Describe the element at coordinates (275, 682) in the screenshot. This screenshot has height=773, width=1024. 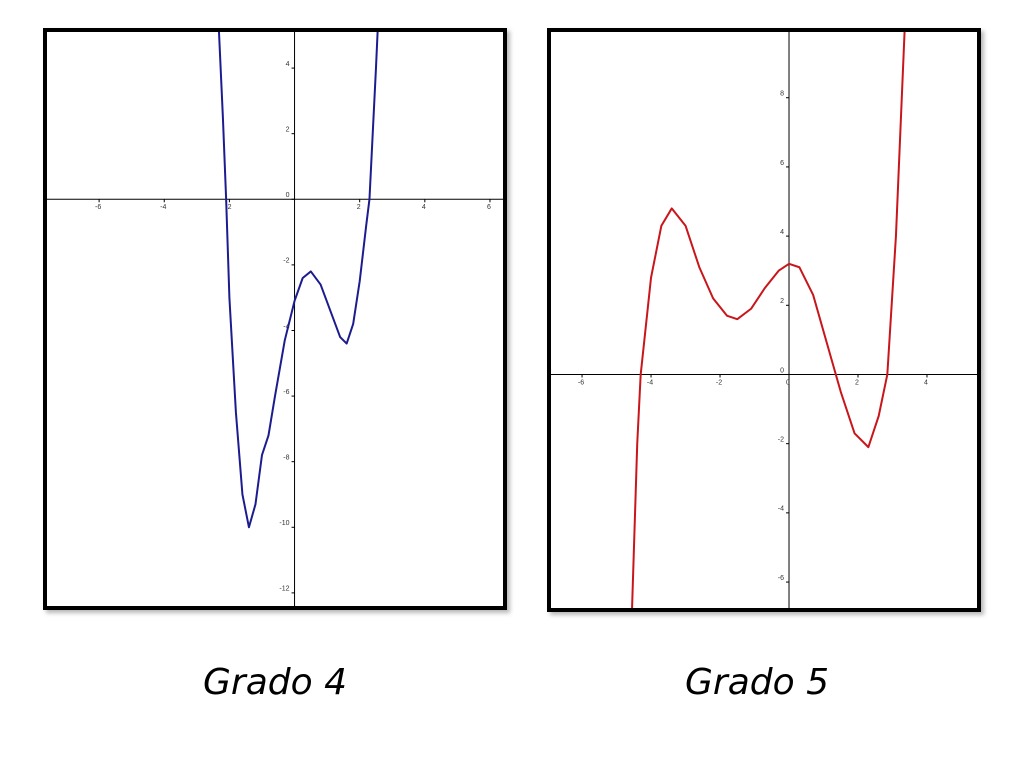
I see `caption: Grado 4` at that location.